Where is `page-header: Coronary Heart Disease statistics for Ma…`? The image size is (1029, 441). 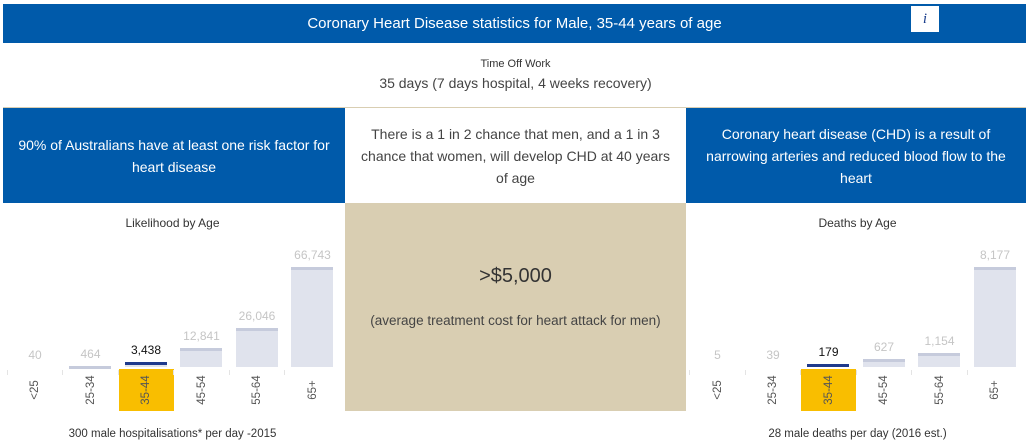
page-header: Coronary Heart Disease statistics for Ma… is located at coordinates (514, 23).